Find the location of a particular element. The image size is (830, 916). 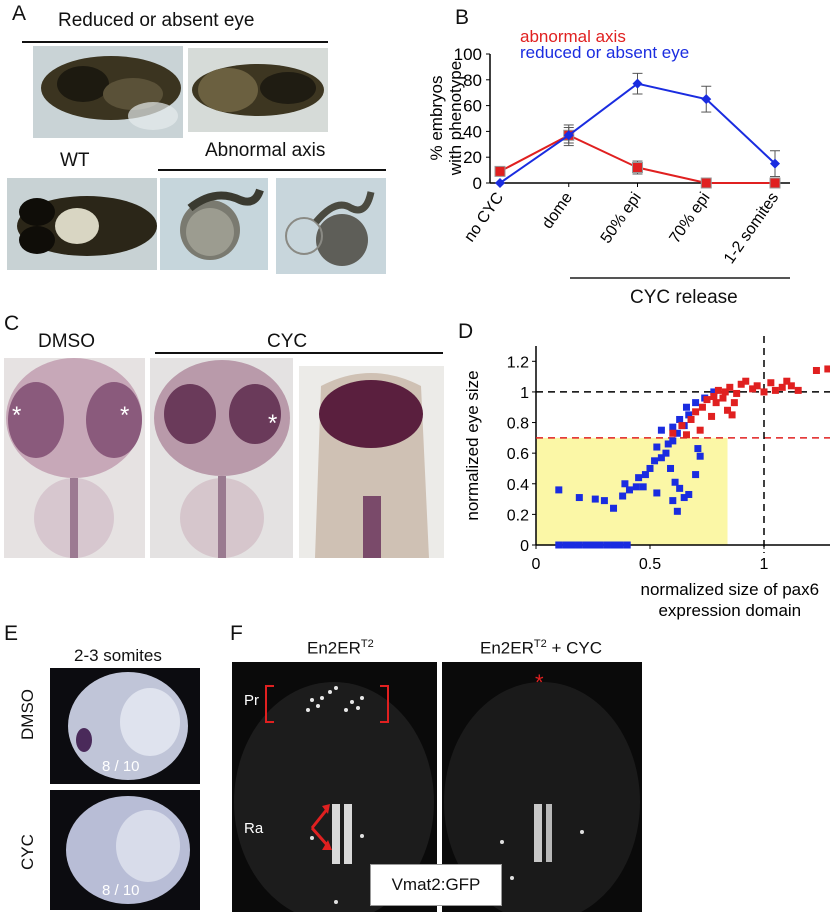

panel-a-wt-larva is located at coordinates (82, 224).